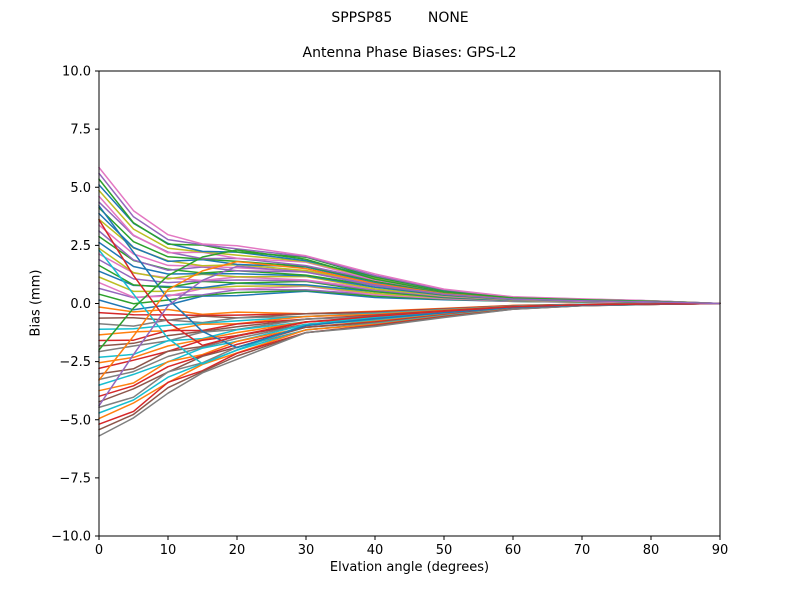  I want to click on y-tick-label: 2.5, so click(80, 246).